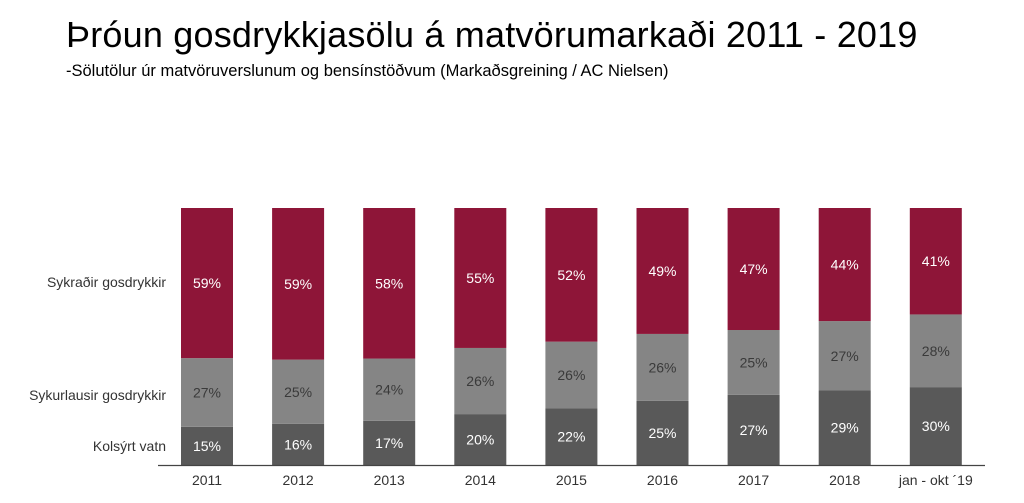  I want to click on data-label-kolsyrt: 15%, so click(207, 446).